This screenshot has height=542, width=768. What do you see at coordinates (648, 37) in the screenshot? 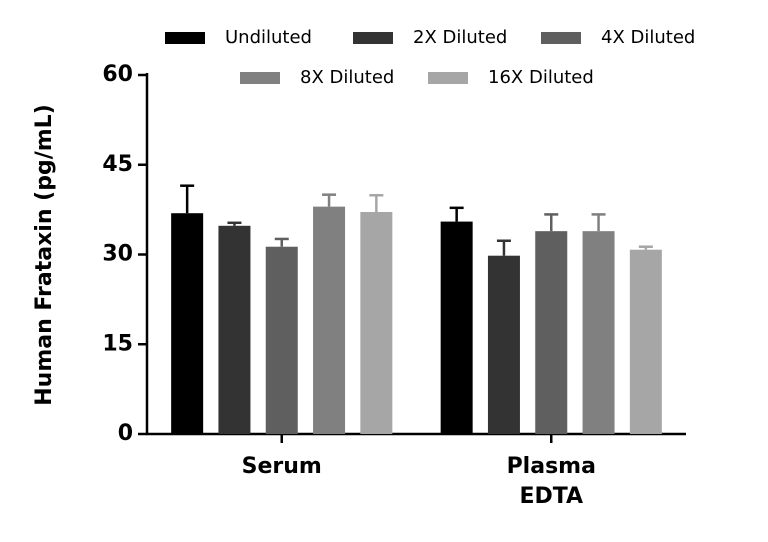
I see `legend-label: 4X Diluted` at bounding box center [648, 37].